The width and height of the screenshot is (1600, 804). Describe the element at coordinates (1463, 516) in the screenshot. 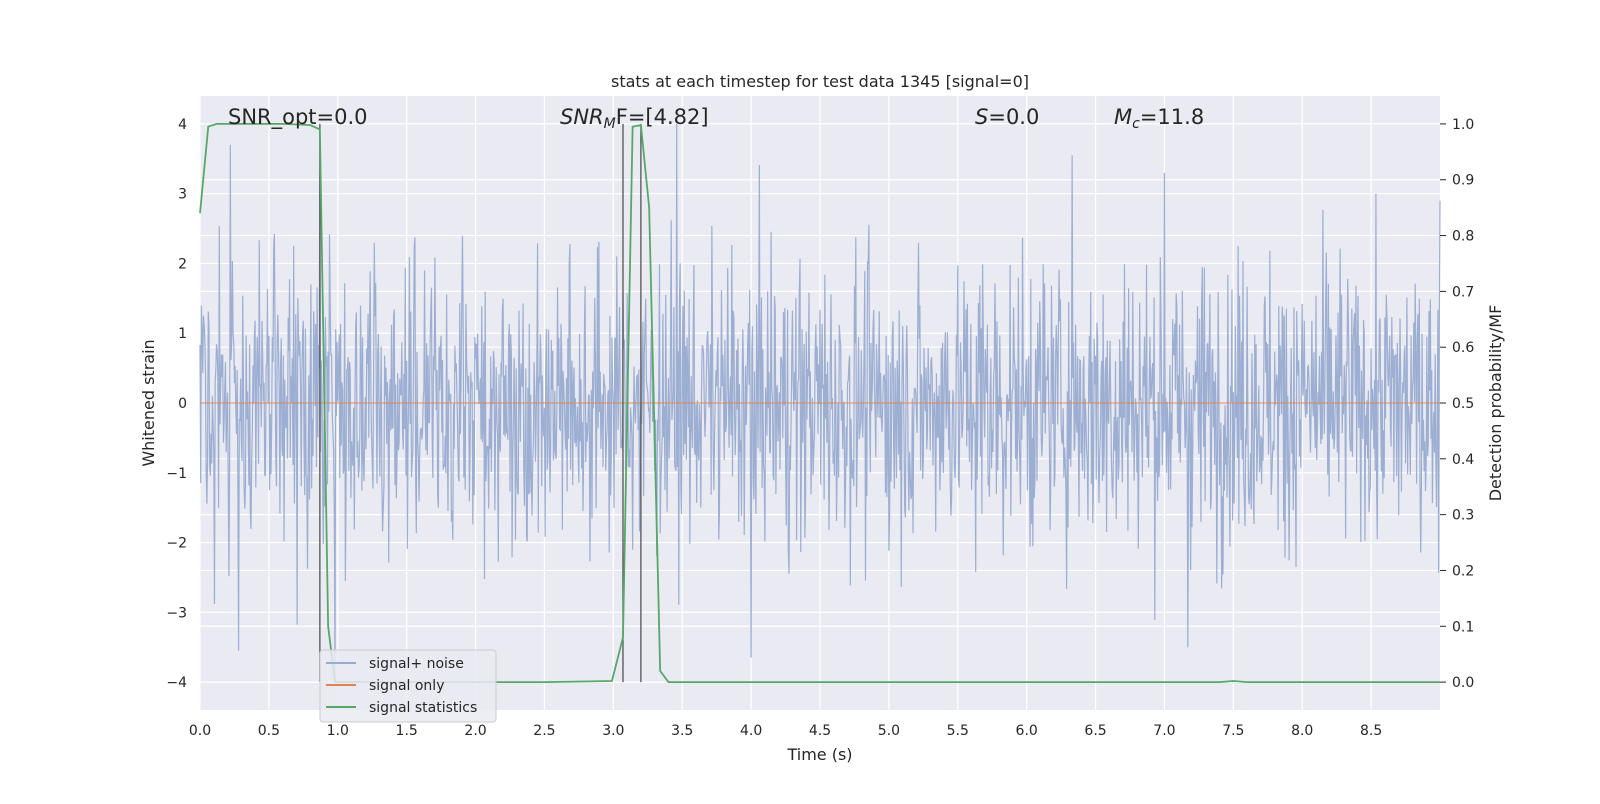

I see `y-right-tick-label: 0.3` at that location.